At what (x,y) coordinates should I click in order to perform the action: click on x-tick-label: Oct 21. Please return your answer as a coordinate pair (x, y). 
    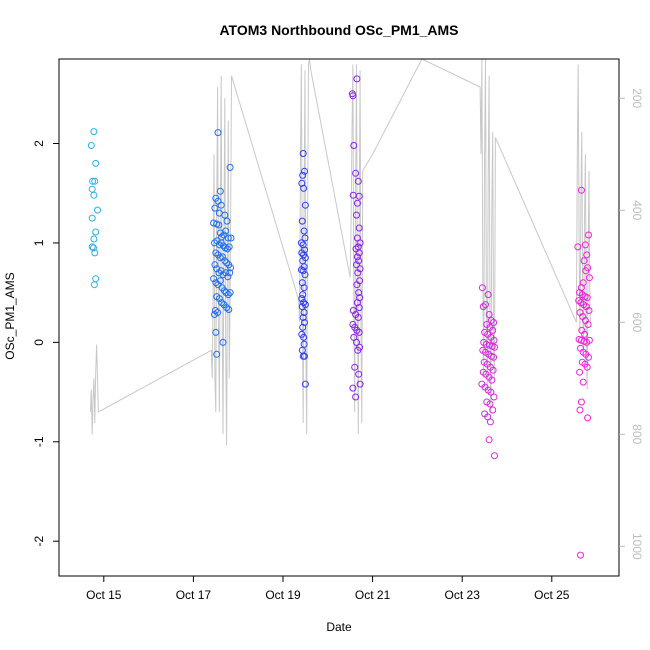
    Looking at the image, I should click on (373, 595).